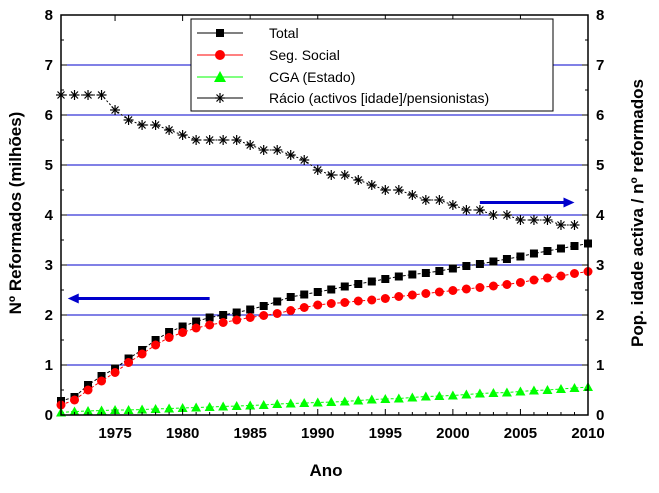  What do you see at coordinates (637, 213) in the screenshot?
I see `y-axis-right-title: Pop. idade activa / nº reformados` at bounding box center [637, 213].